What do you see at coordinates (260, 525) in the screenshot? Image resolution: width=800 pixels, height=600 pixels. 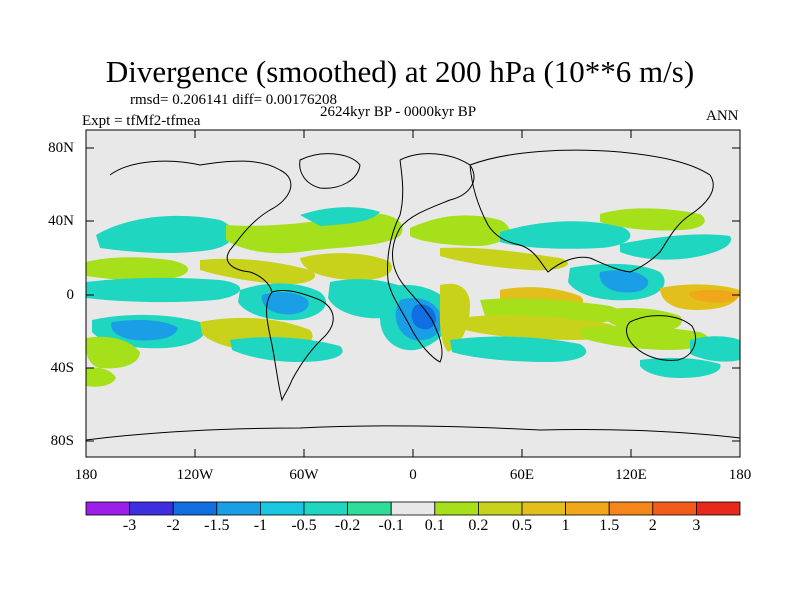 I see `colorbar-label: -1` at bounding box center [260, 525].